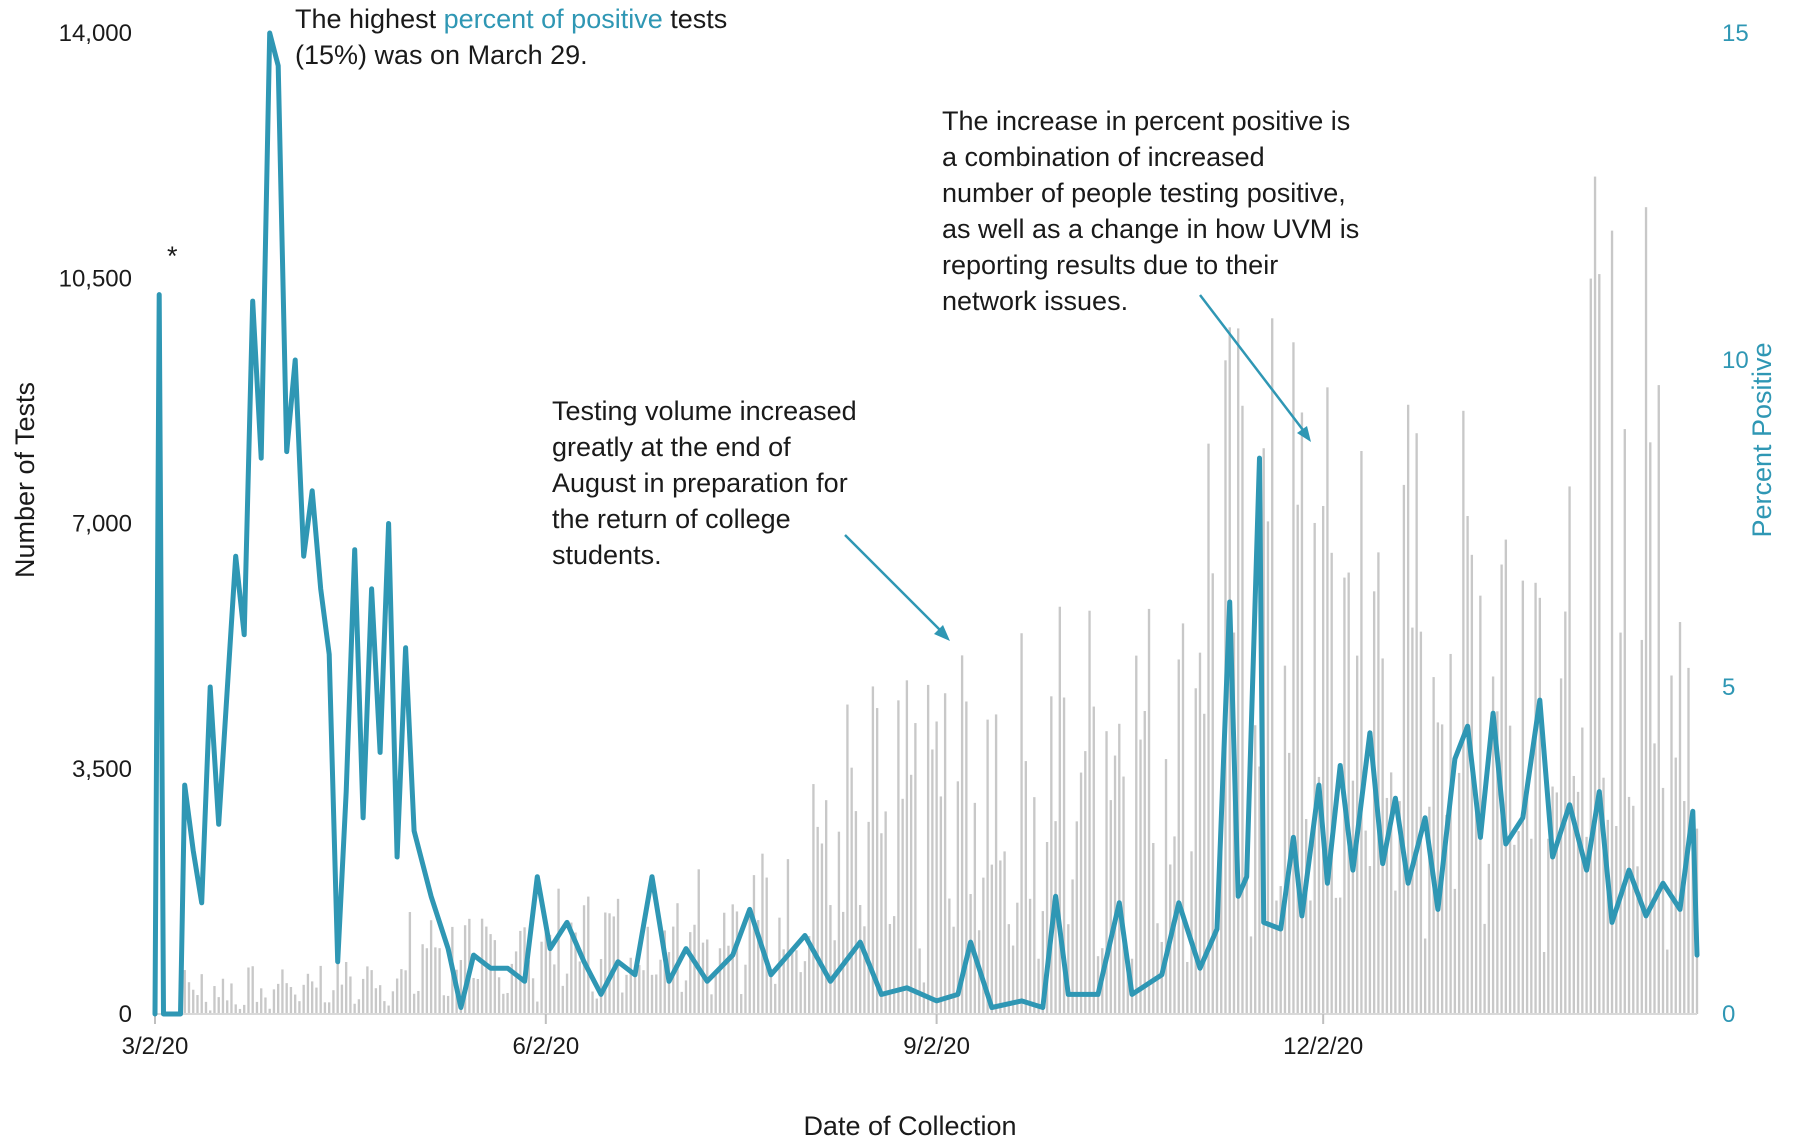 This screenshot has width=1793, height=1141. I want to click on uvm-annotation-line: The increase in percent positive is, so click(1146, 121).